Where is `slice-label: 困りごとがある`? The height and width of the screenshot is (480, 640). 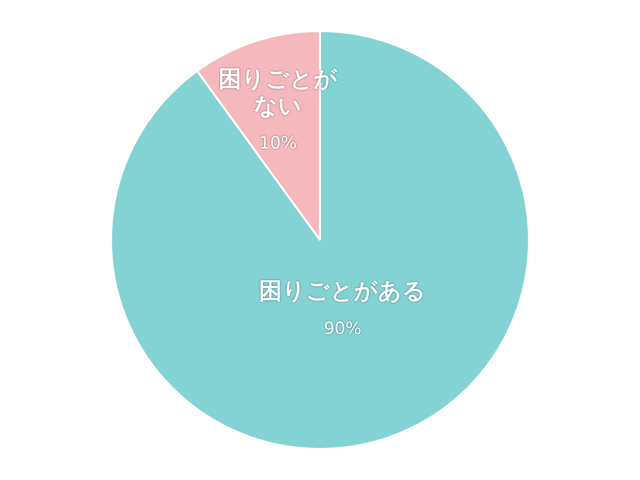 slice-label: 困りごとがある is located at coordinates (342, 291).